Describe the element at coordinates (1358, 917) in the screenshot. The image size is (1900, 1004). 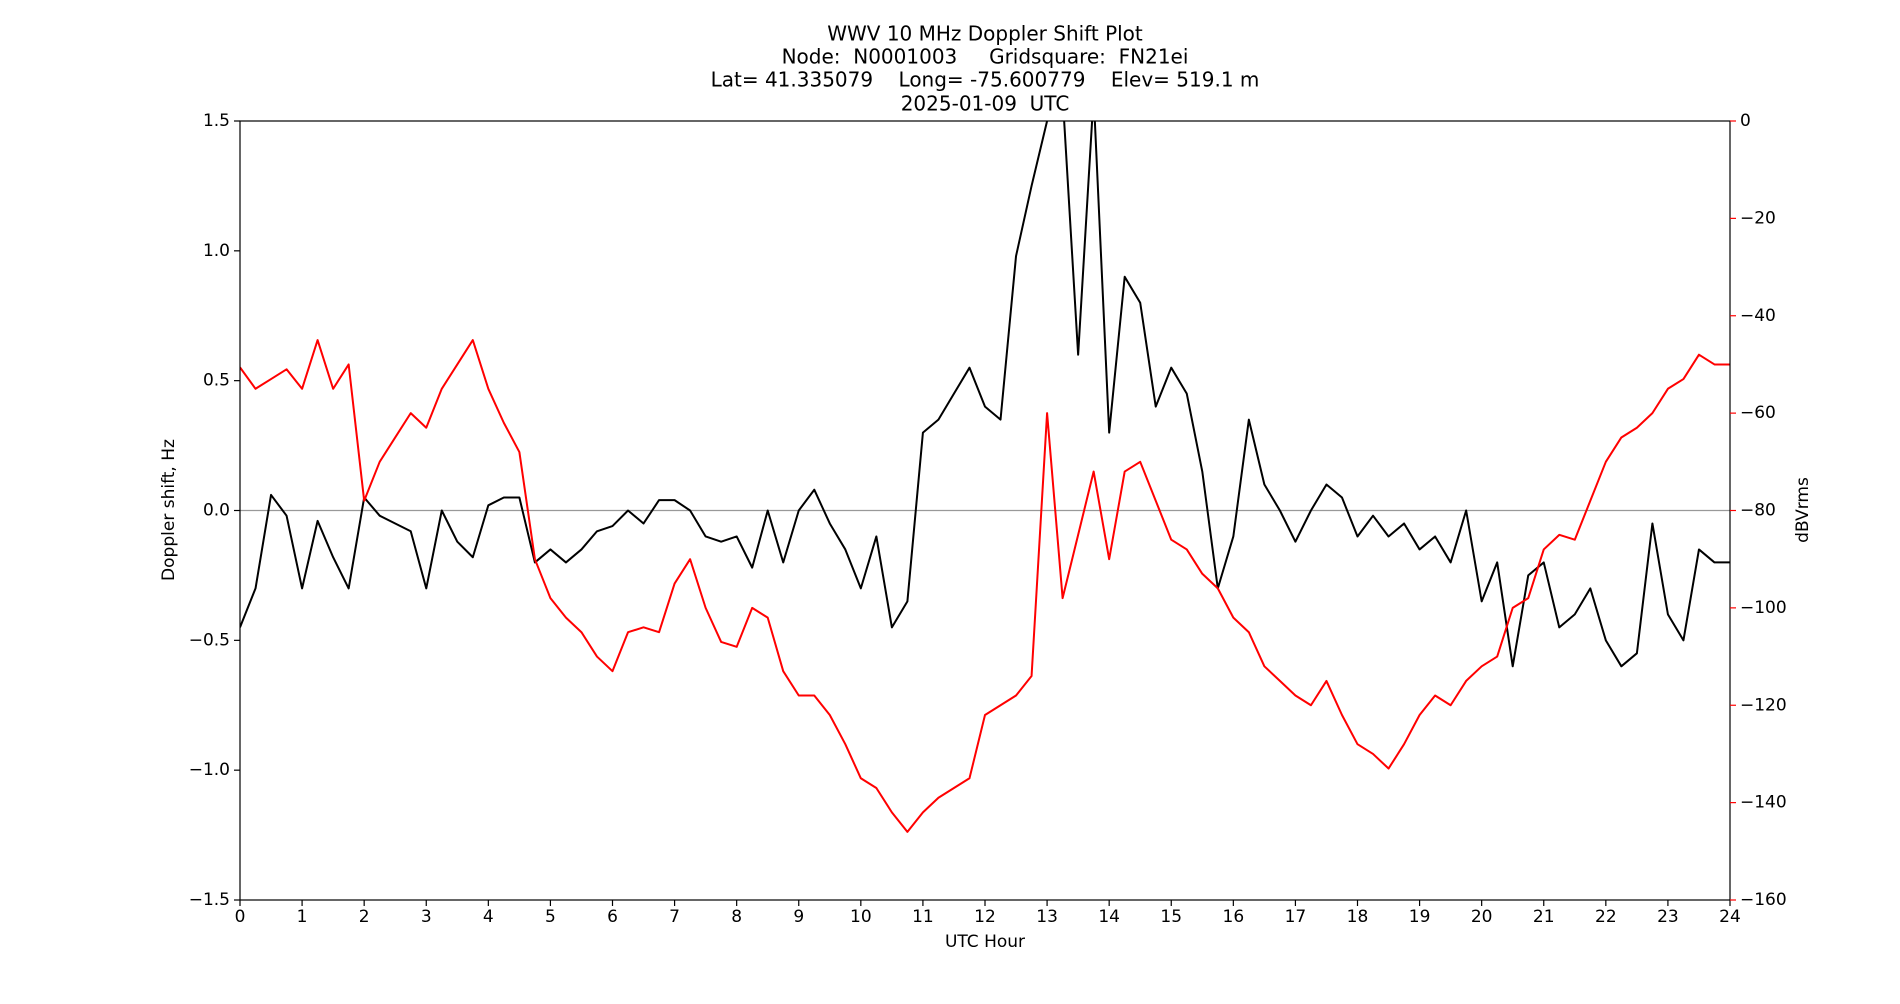
I see `x-tick-label: 18` at that location.